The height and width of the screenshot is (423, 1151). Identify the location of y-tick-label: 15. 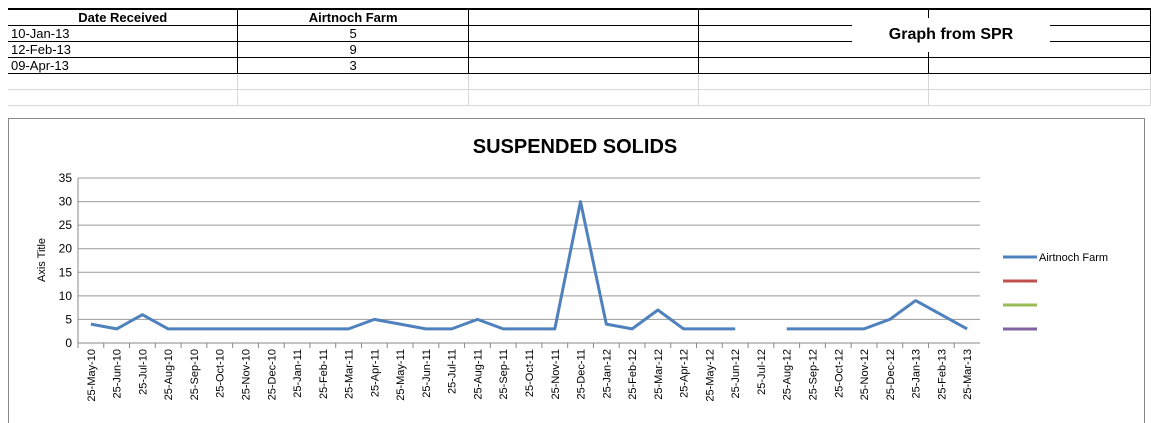
(66, 272).